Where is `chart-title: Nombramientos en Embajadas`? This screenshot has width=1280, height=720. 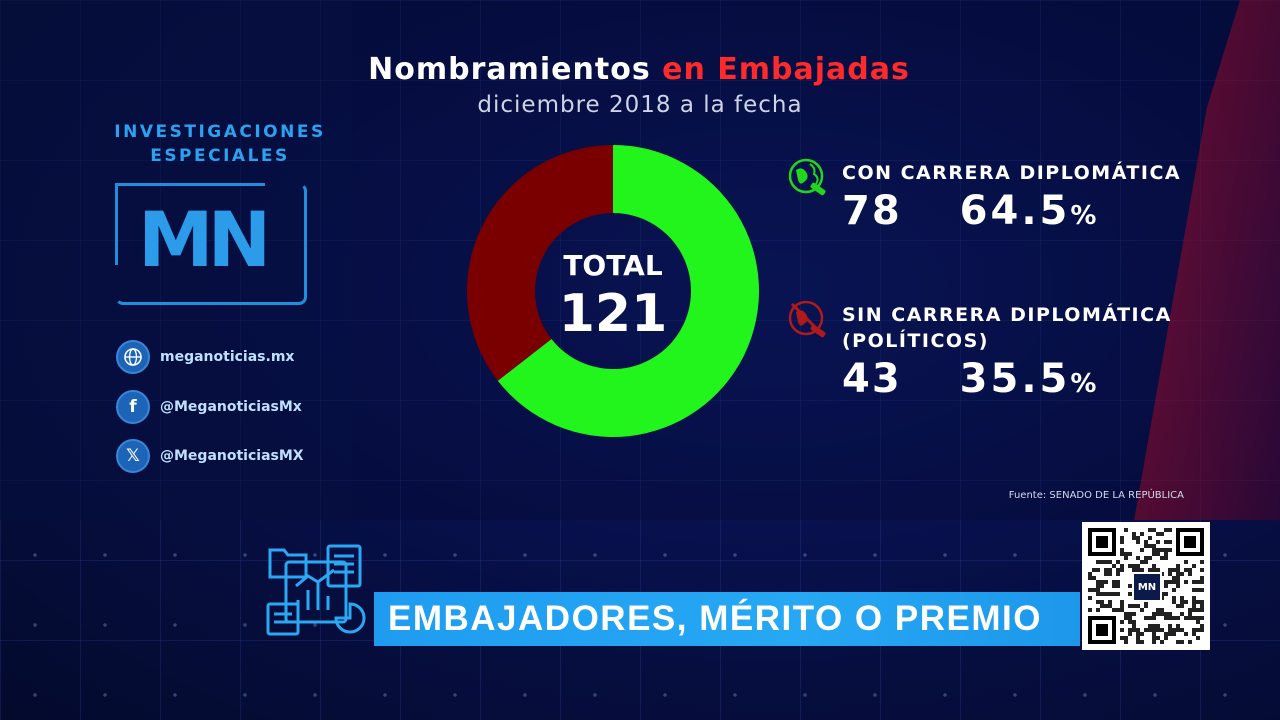
chart-title: Nombramientos en Embajadas is located at coordinates (639, 69).